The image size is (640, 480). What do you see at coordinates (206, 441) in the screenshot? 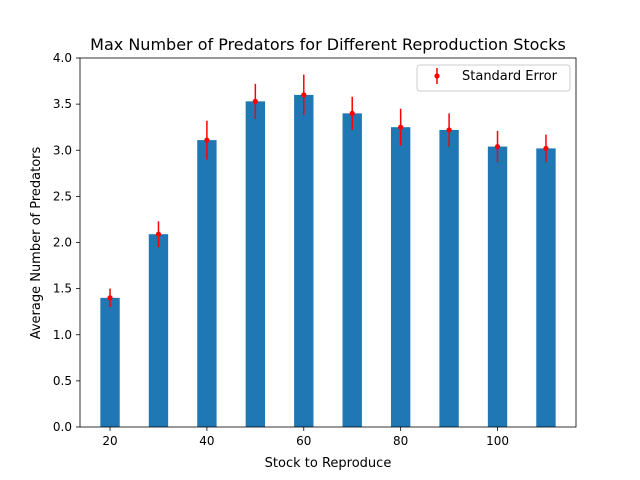
I see `x-tick-label: 40` at bounding box center [206, 441].